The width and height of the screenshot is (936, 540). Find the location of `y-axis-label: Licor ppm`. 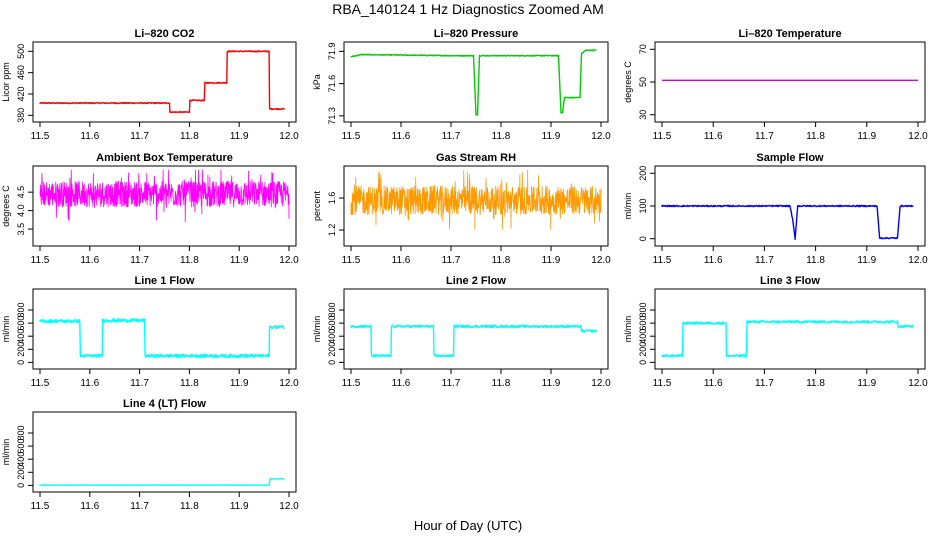

y-axis-label: Licor ppm is located at coordinates (6, 82).